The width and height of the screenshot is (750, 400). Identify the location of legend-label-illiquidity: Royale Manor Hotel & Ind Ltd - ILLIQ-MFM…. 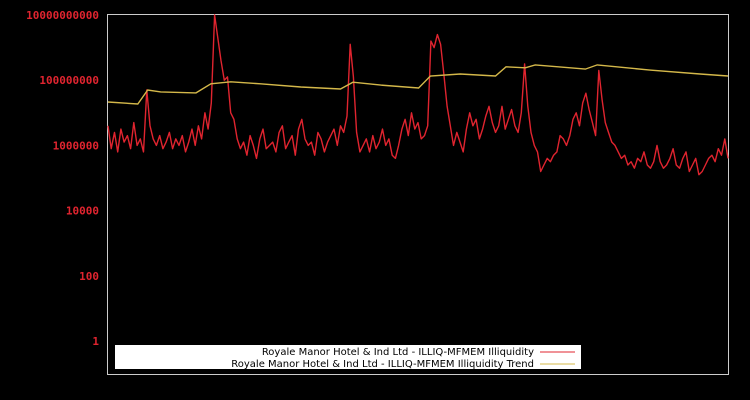
(398, 352).